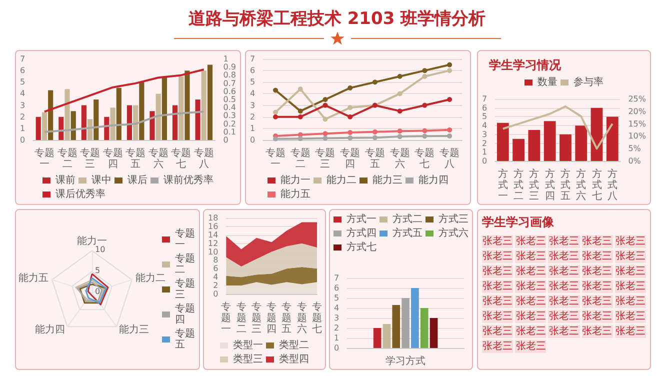 This screenshot has height=378, width=659. Describe the element at coordinates (185, 289) in the screenshot. I see `legend-label: 专题三` at that location.